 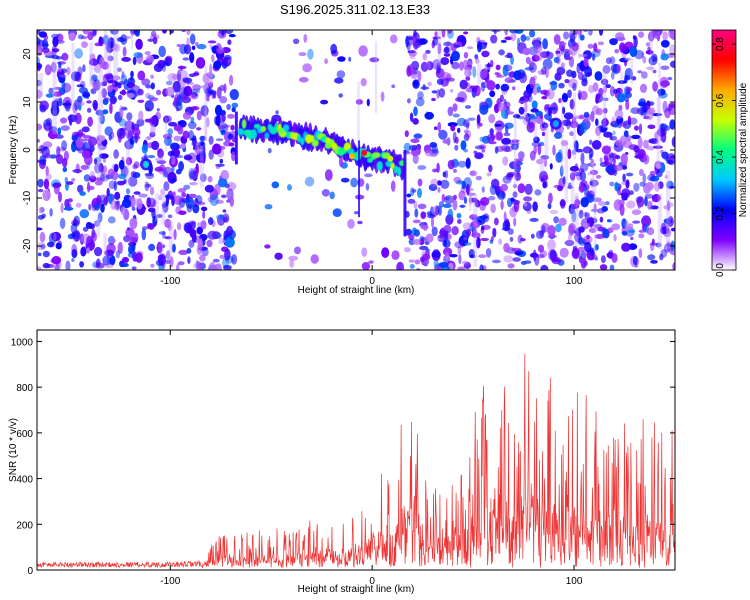 What do you see at coordinates (27, 150) in the screenshot?
I see `y-tick-label: 0` at bounding box center [27, 150].